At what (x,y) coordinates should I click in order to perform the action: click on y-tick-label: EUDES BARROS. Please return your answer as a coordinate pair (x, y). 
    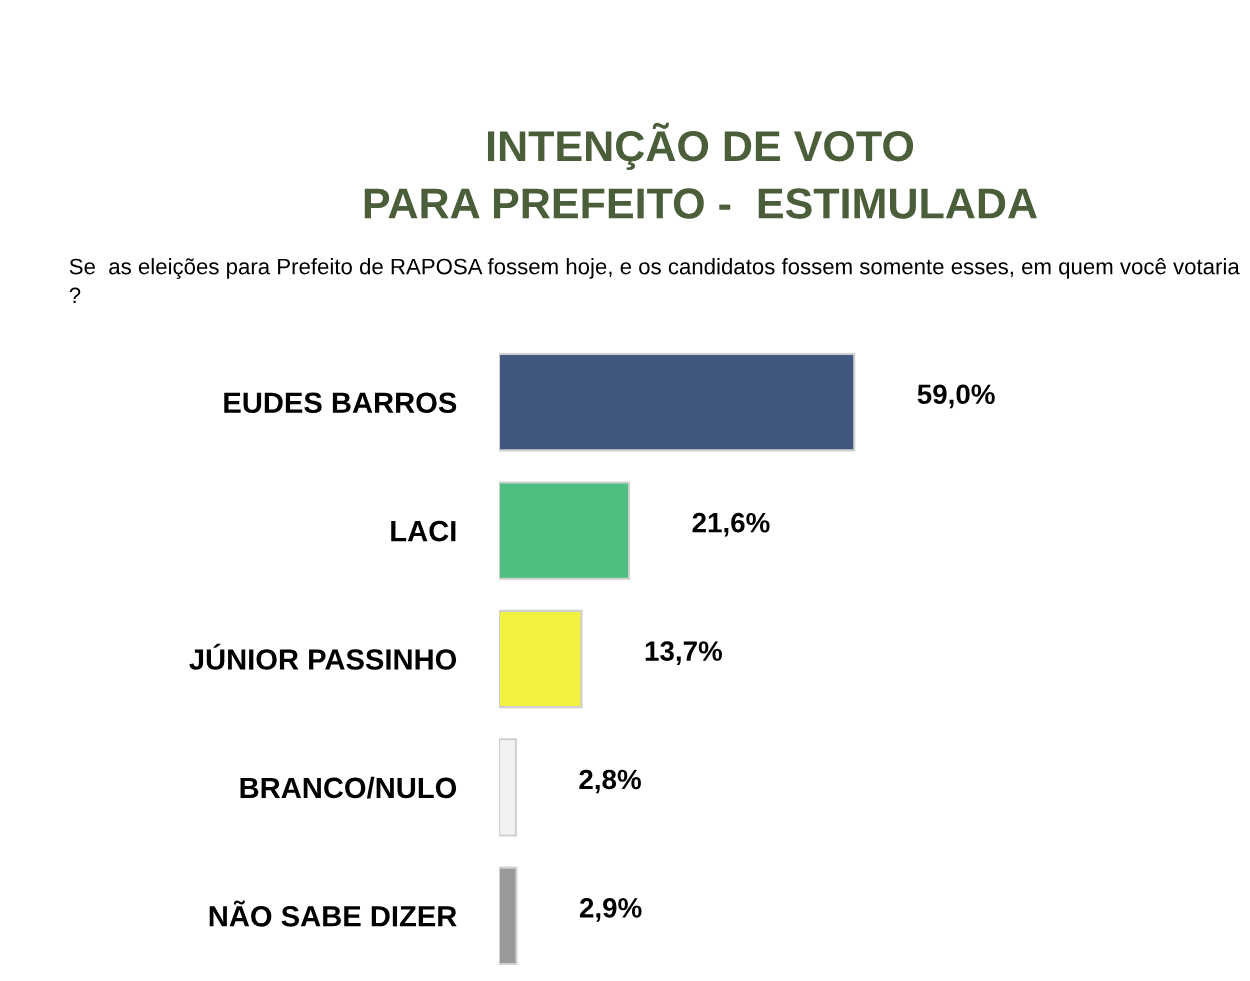
    Looking at the image, I should click on (340, 403).